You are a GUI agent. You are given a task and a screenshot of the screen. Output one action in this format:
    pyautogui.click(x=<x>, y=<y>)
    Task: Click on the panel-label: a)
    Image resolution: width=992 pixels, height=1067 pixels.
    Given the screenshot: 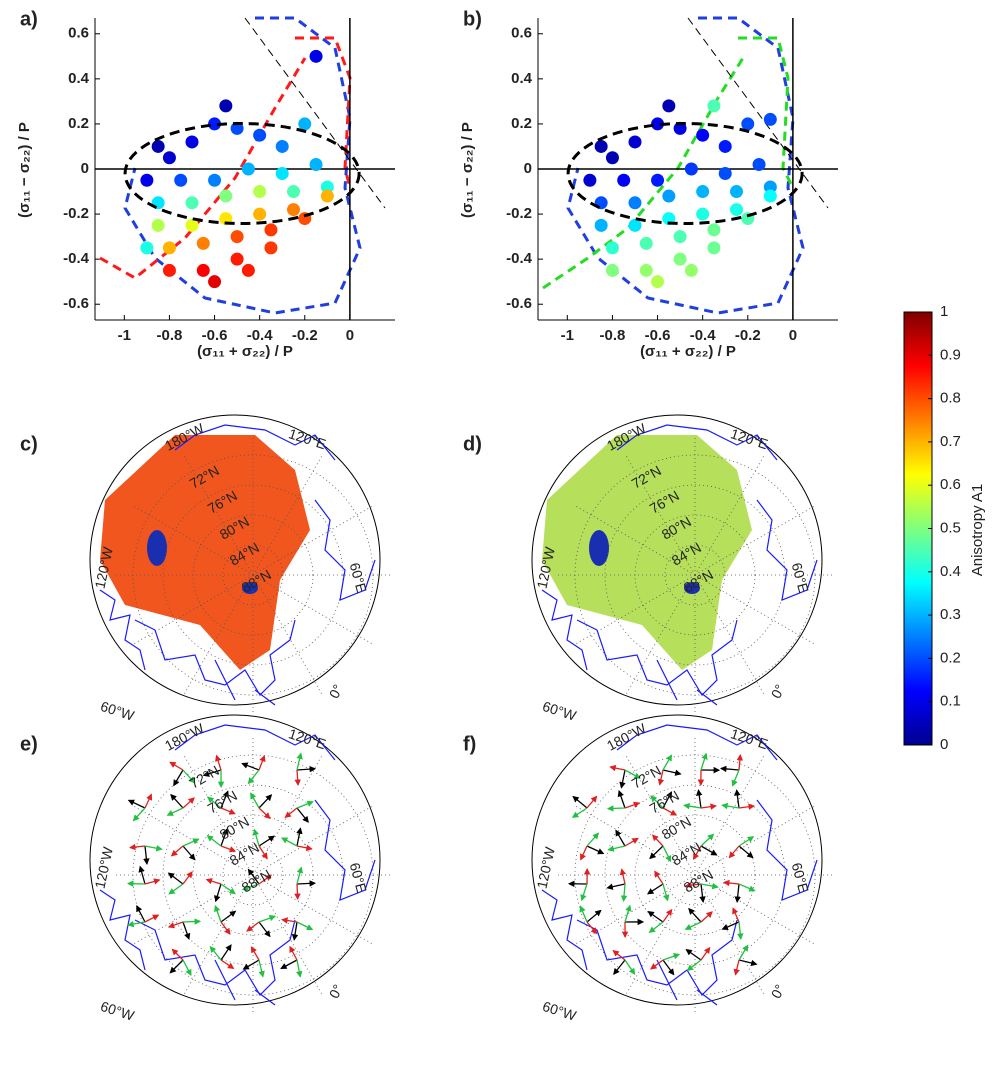 What is the action you would take?
    pyautogui.click(x=29, y=19)
    